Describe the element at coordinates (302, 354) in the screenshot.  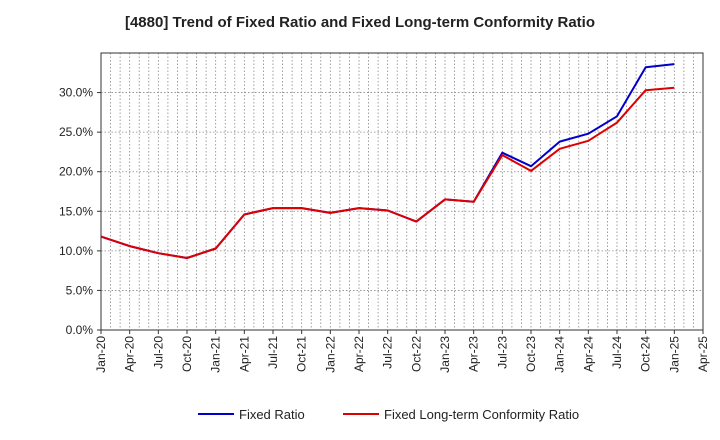
I see `x-tick-label: Oct-21` at that location.